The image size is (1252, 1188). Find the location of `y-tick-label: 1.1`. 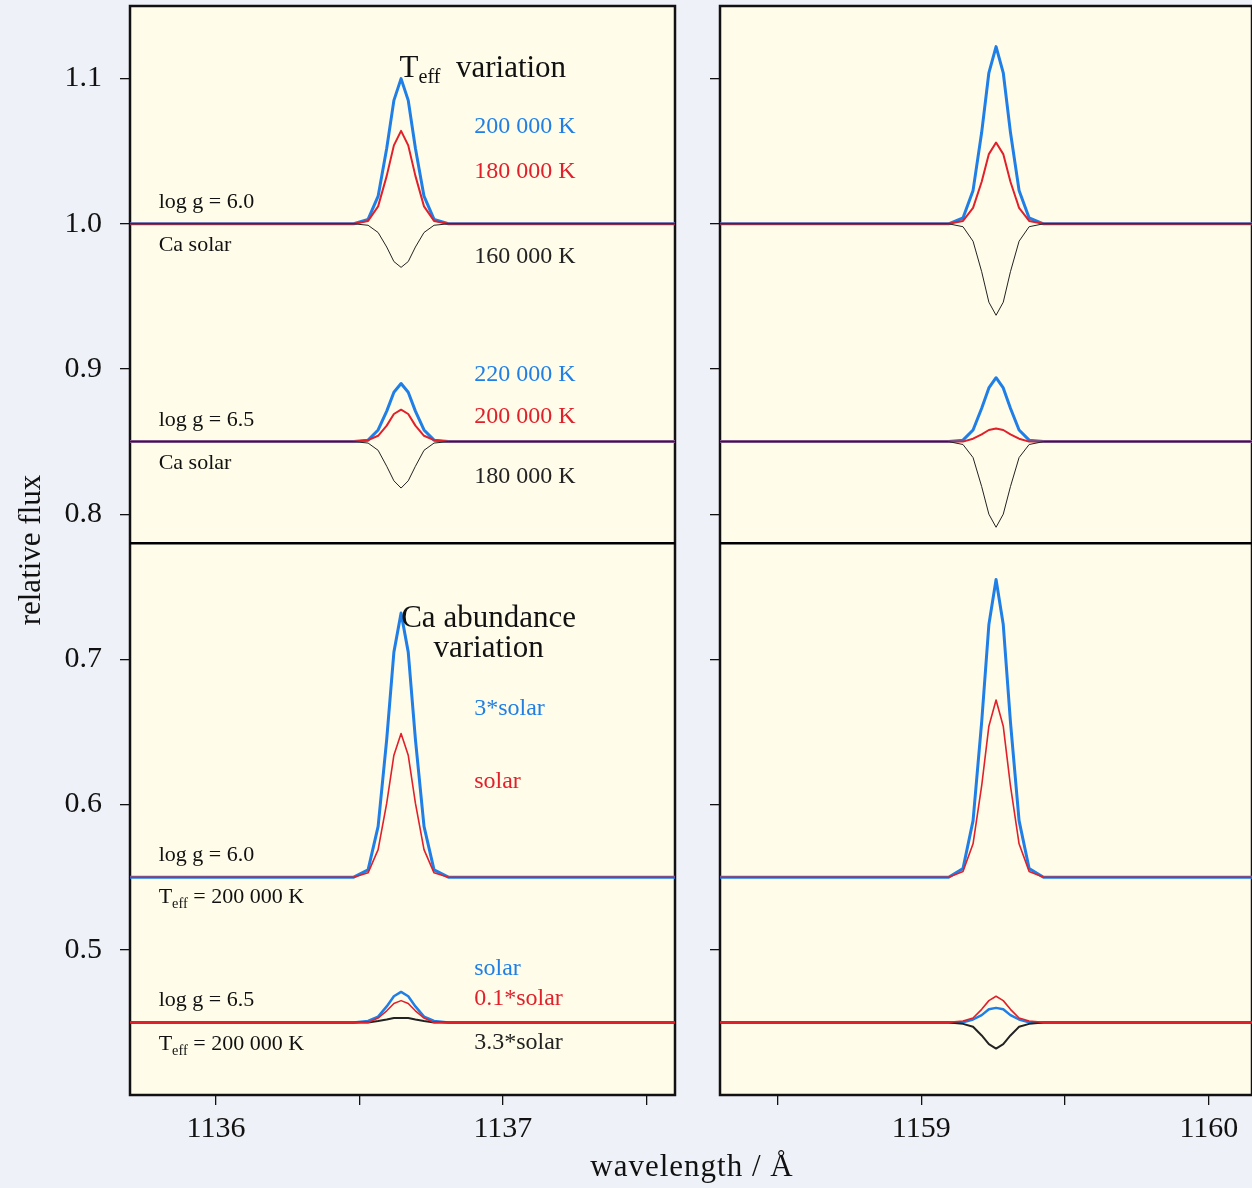

y-tick-label: 1.1 is located at coordinates (83, 76).